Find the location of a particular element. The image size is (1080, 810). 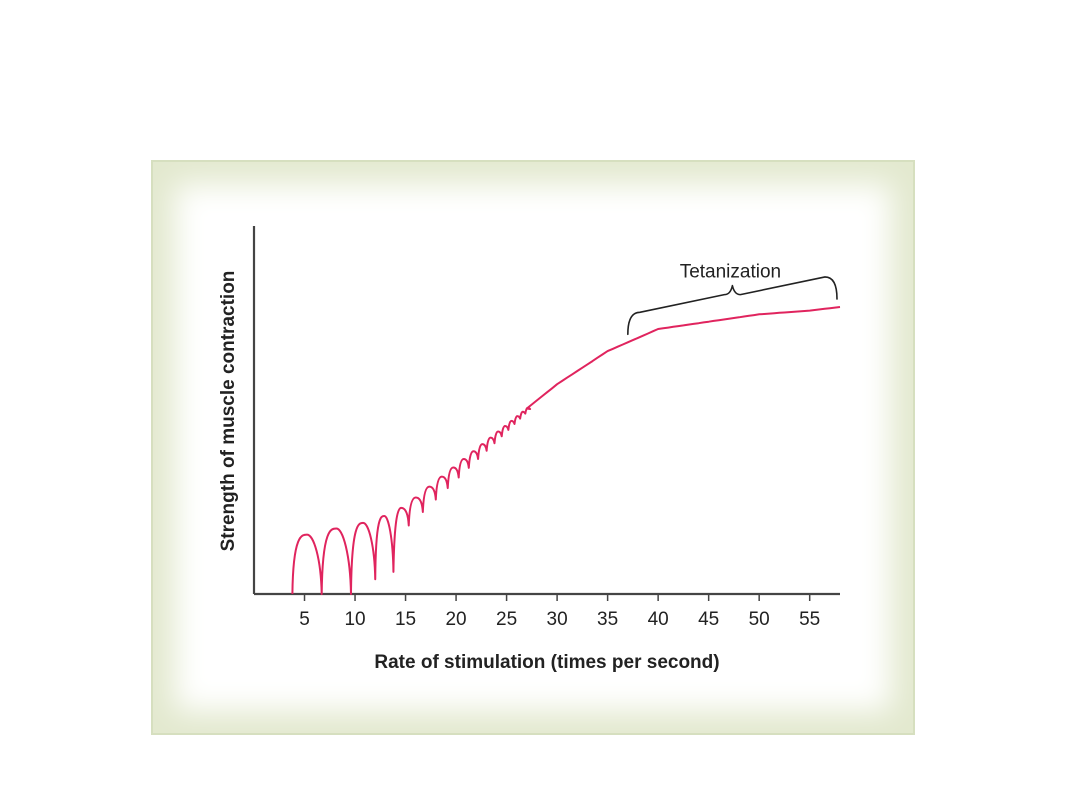

x-tick-label: 25 is located at coordinates (506, 619).